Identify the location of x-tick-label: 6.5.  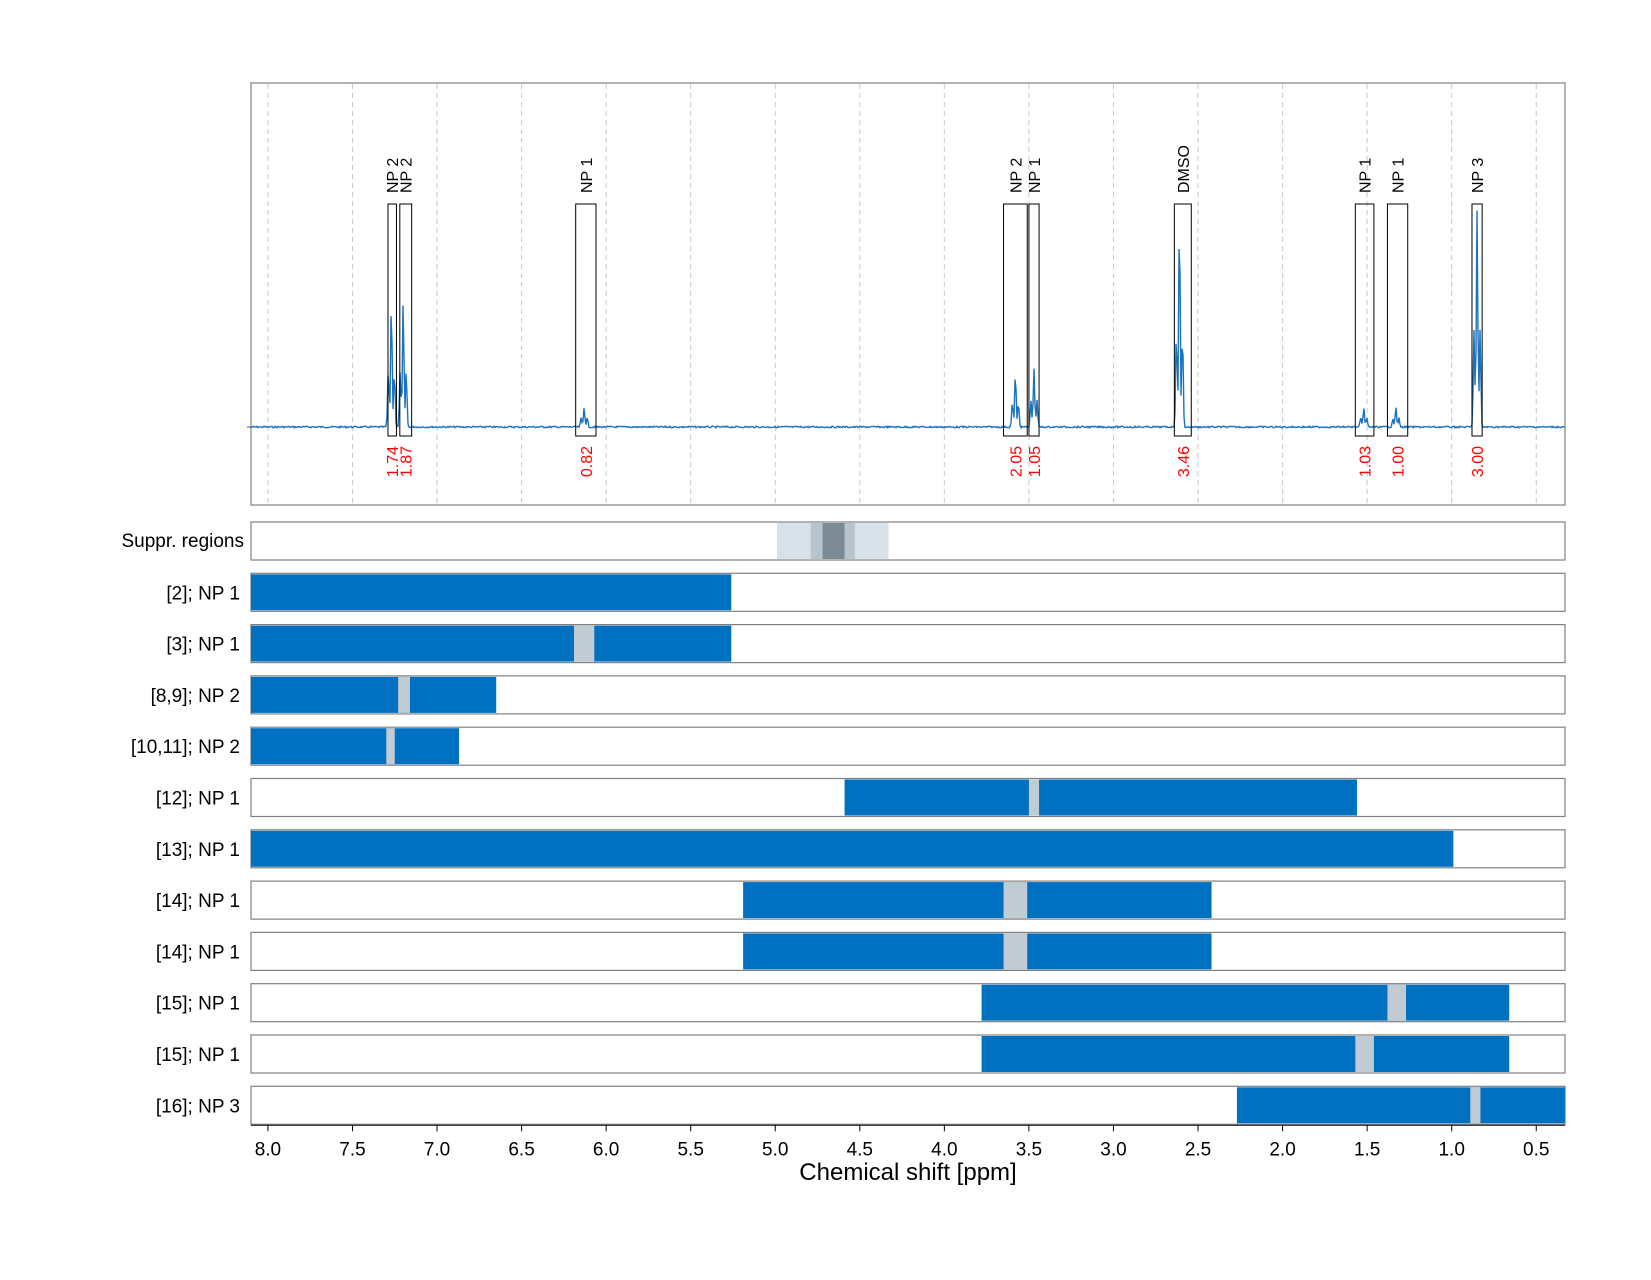
(521, 1149).